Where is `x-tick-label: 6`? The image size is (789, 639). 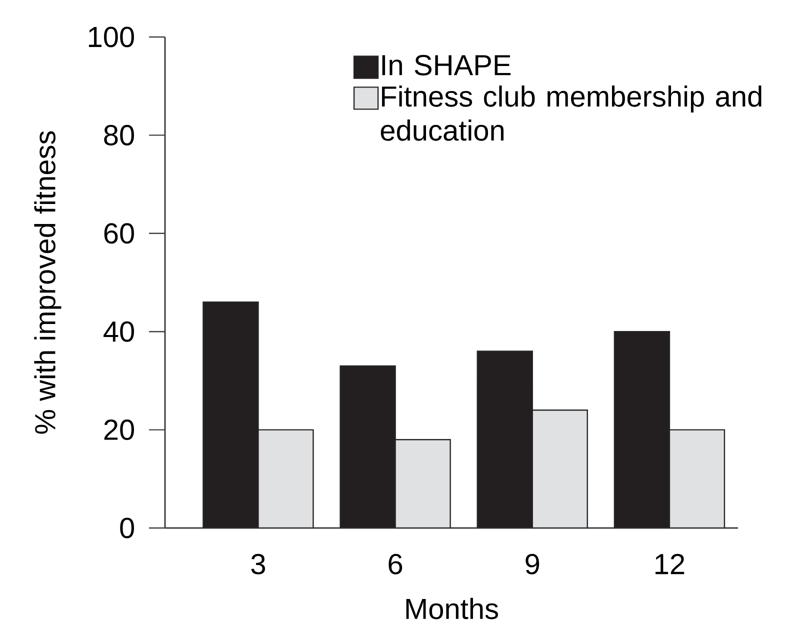 x-tick-label: 6 is located at coordinates (395, 564).